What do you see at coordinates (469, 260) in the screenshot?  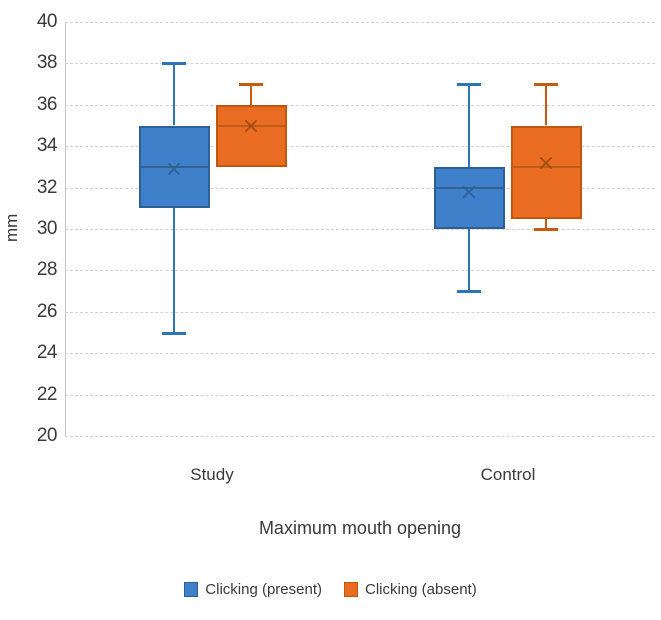 I see `whisker-lower-control-clicking-present` at bounding box center [469, 260].